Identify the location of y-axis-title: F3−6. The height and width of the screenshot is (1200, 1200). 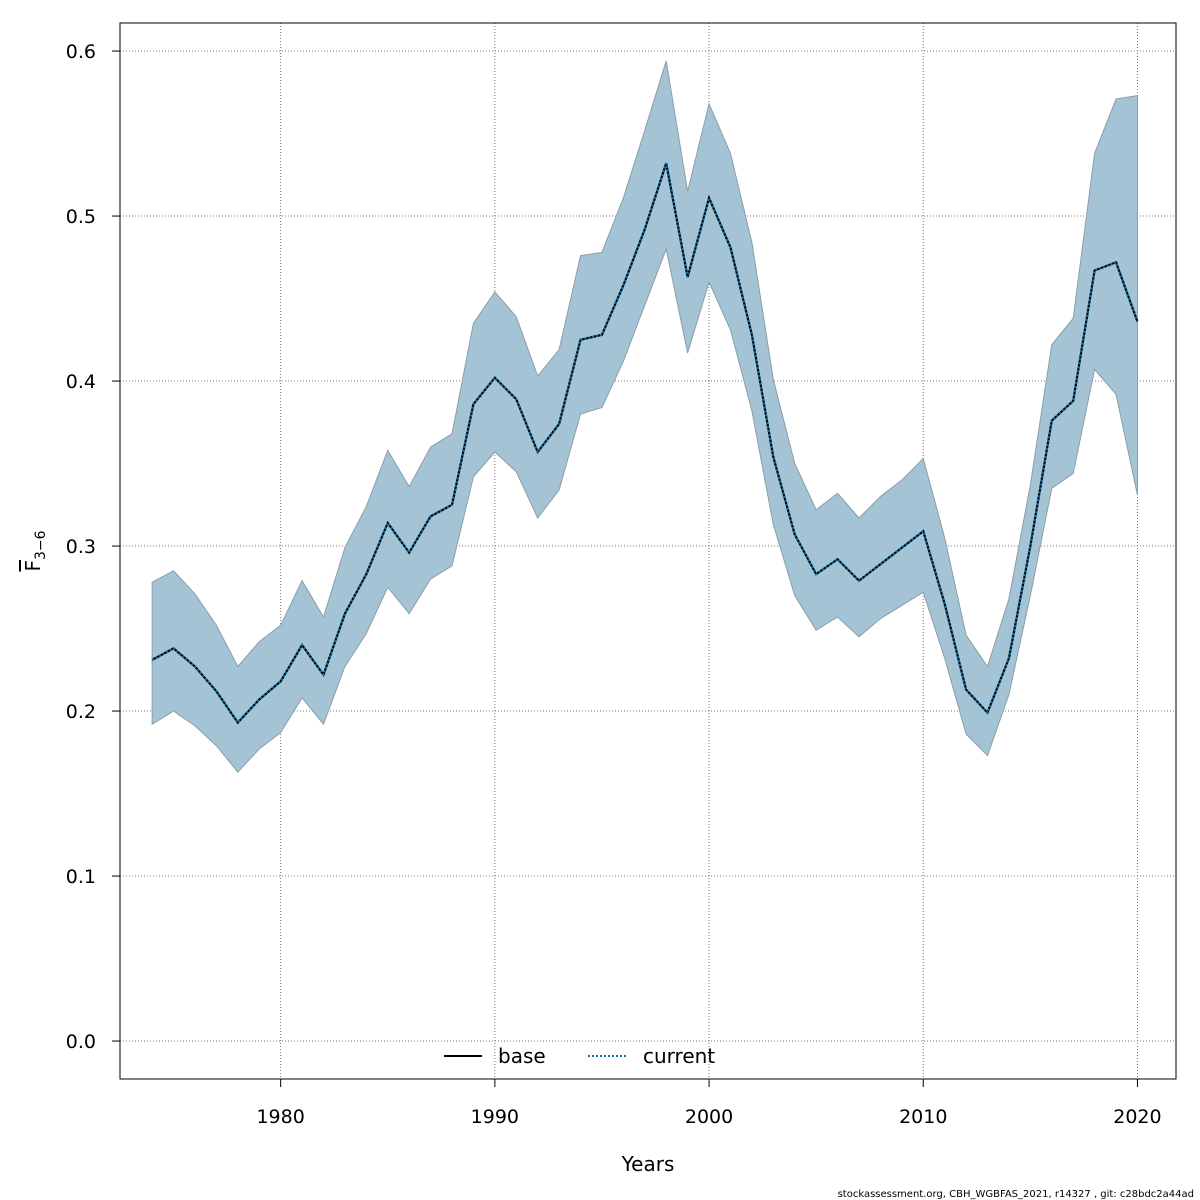
(35, 550).